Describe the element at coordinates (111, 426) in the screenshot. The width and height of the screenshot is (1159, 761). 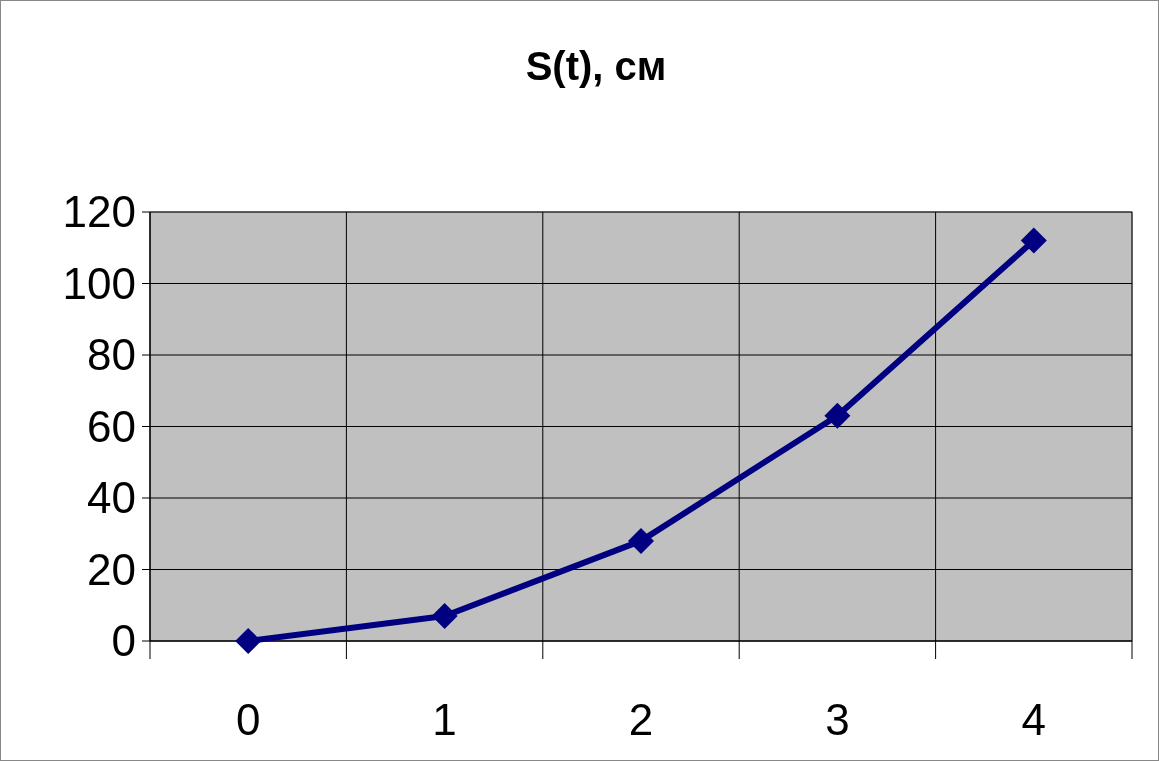
I see `y-tick-label: 60` at that location.